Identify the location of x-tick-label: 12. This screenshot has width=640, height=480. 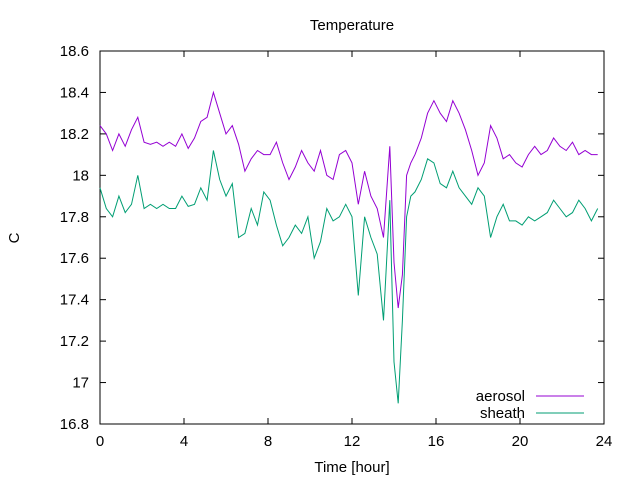
(352, 441).